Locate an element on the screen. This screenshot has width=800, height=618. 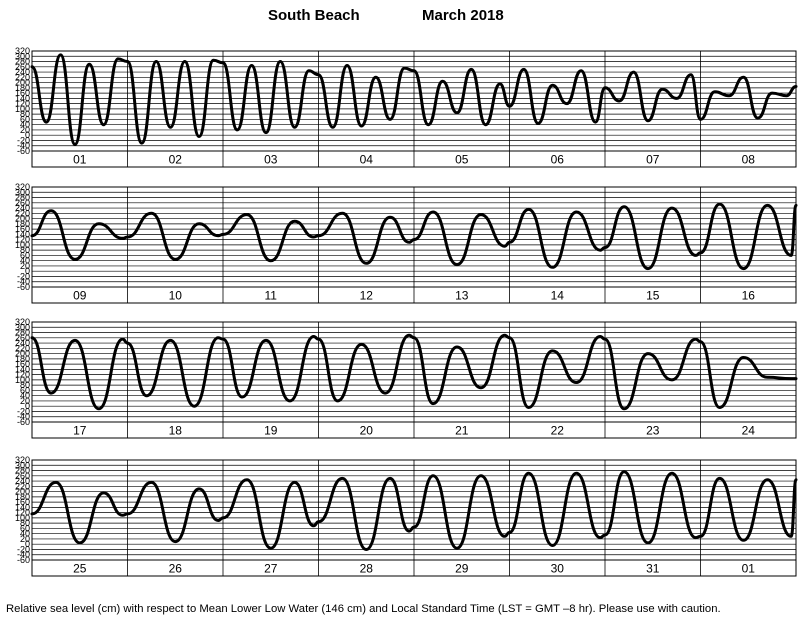
y-tick-label: -60 is located at coordinates (23, 287).